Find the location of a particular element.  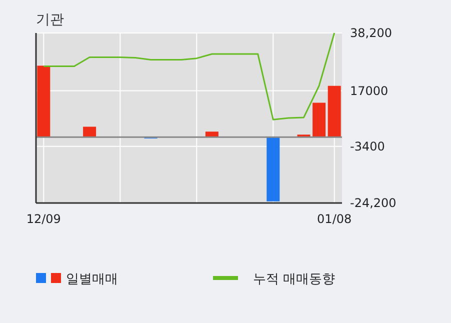

x-tick-label: 12/09 is located at coordinates (43, 219).